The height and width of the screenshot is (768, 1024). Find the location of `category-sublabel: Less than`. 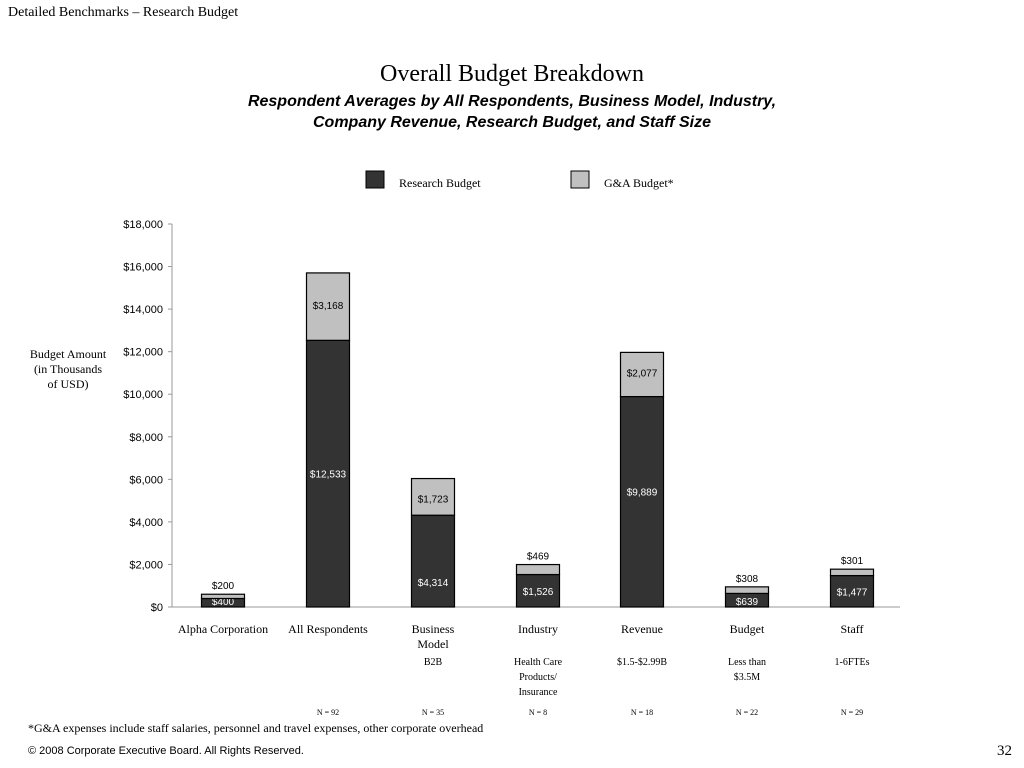

category-sublabel: Less than is located at coordinates (747, 662).